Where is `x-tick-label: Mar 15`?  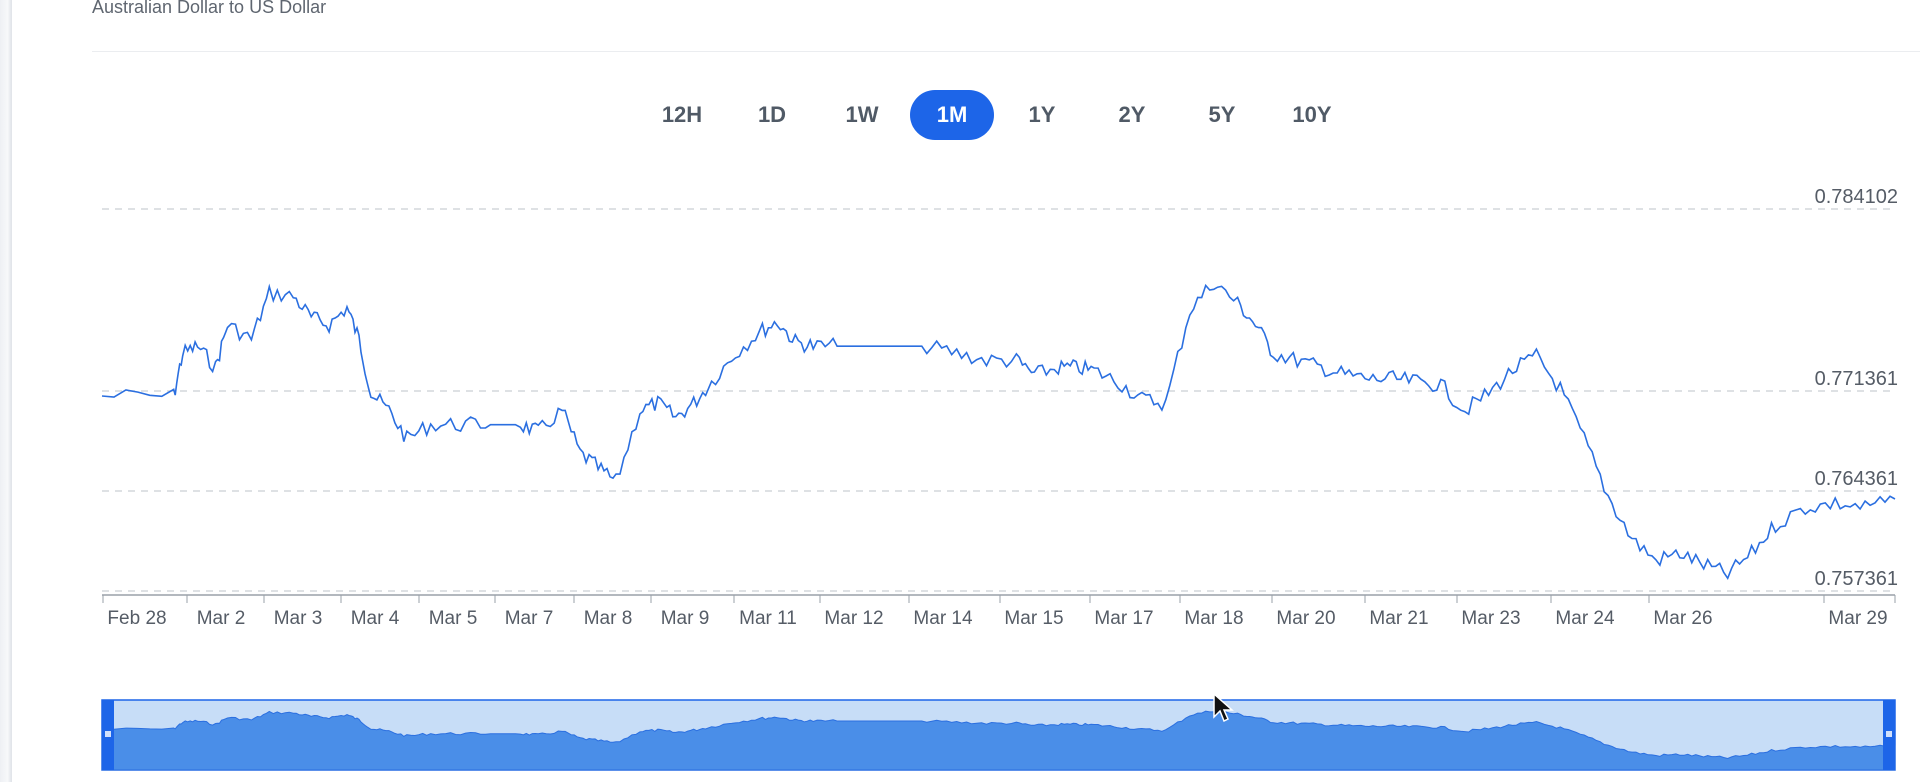
x-tick-label: Mar 15 is located at coordinates (1033, 618).